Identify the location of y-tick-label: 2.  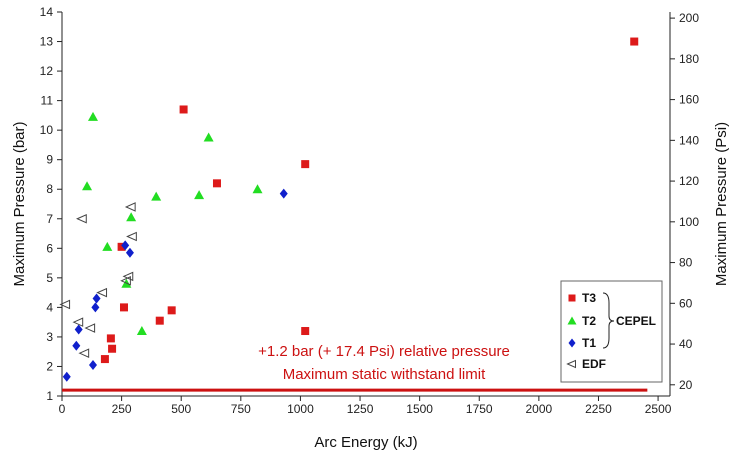
(49, 366).